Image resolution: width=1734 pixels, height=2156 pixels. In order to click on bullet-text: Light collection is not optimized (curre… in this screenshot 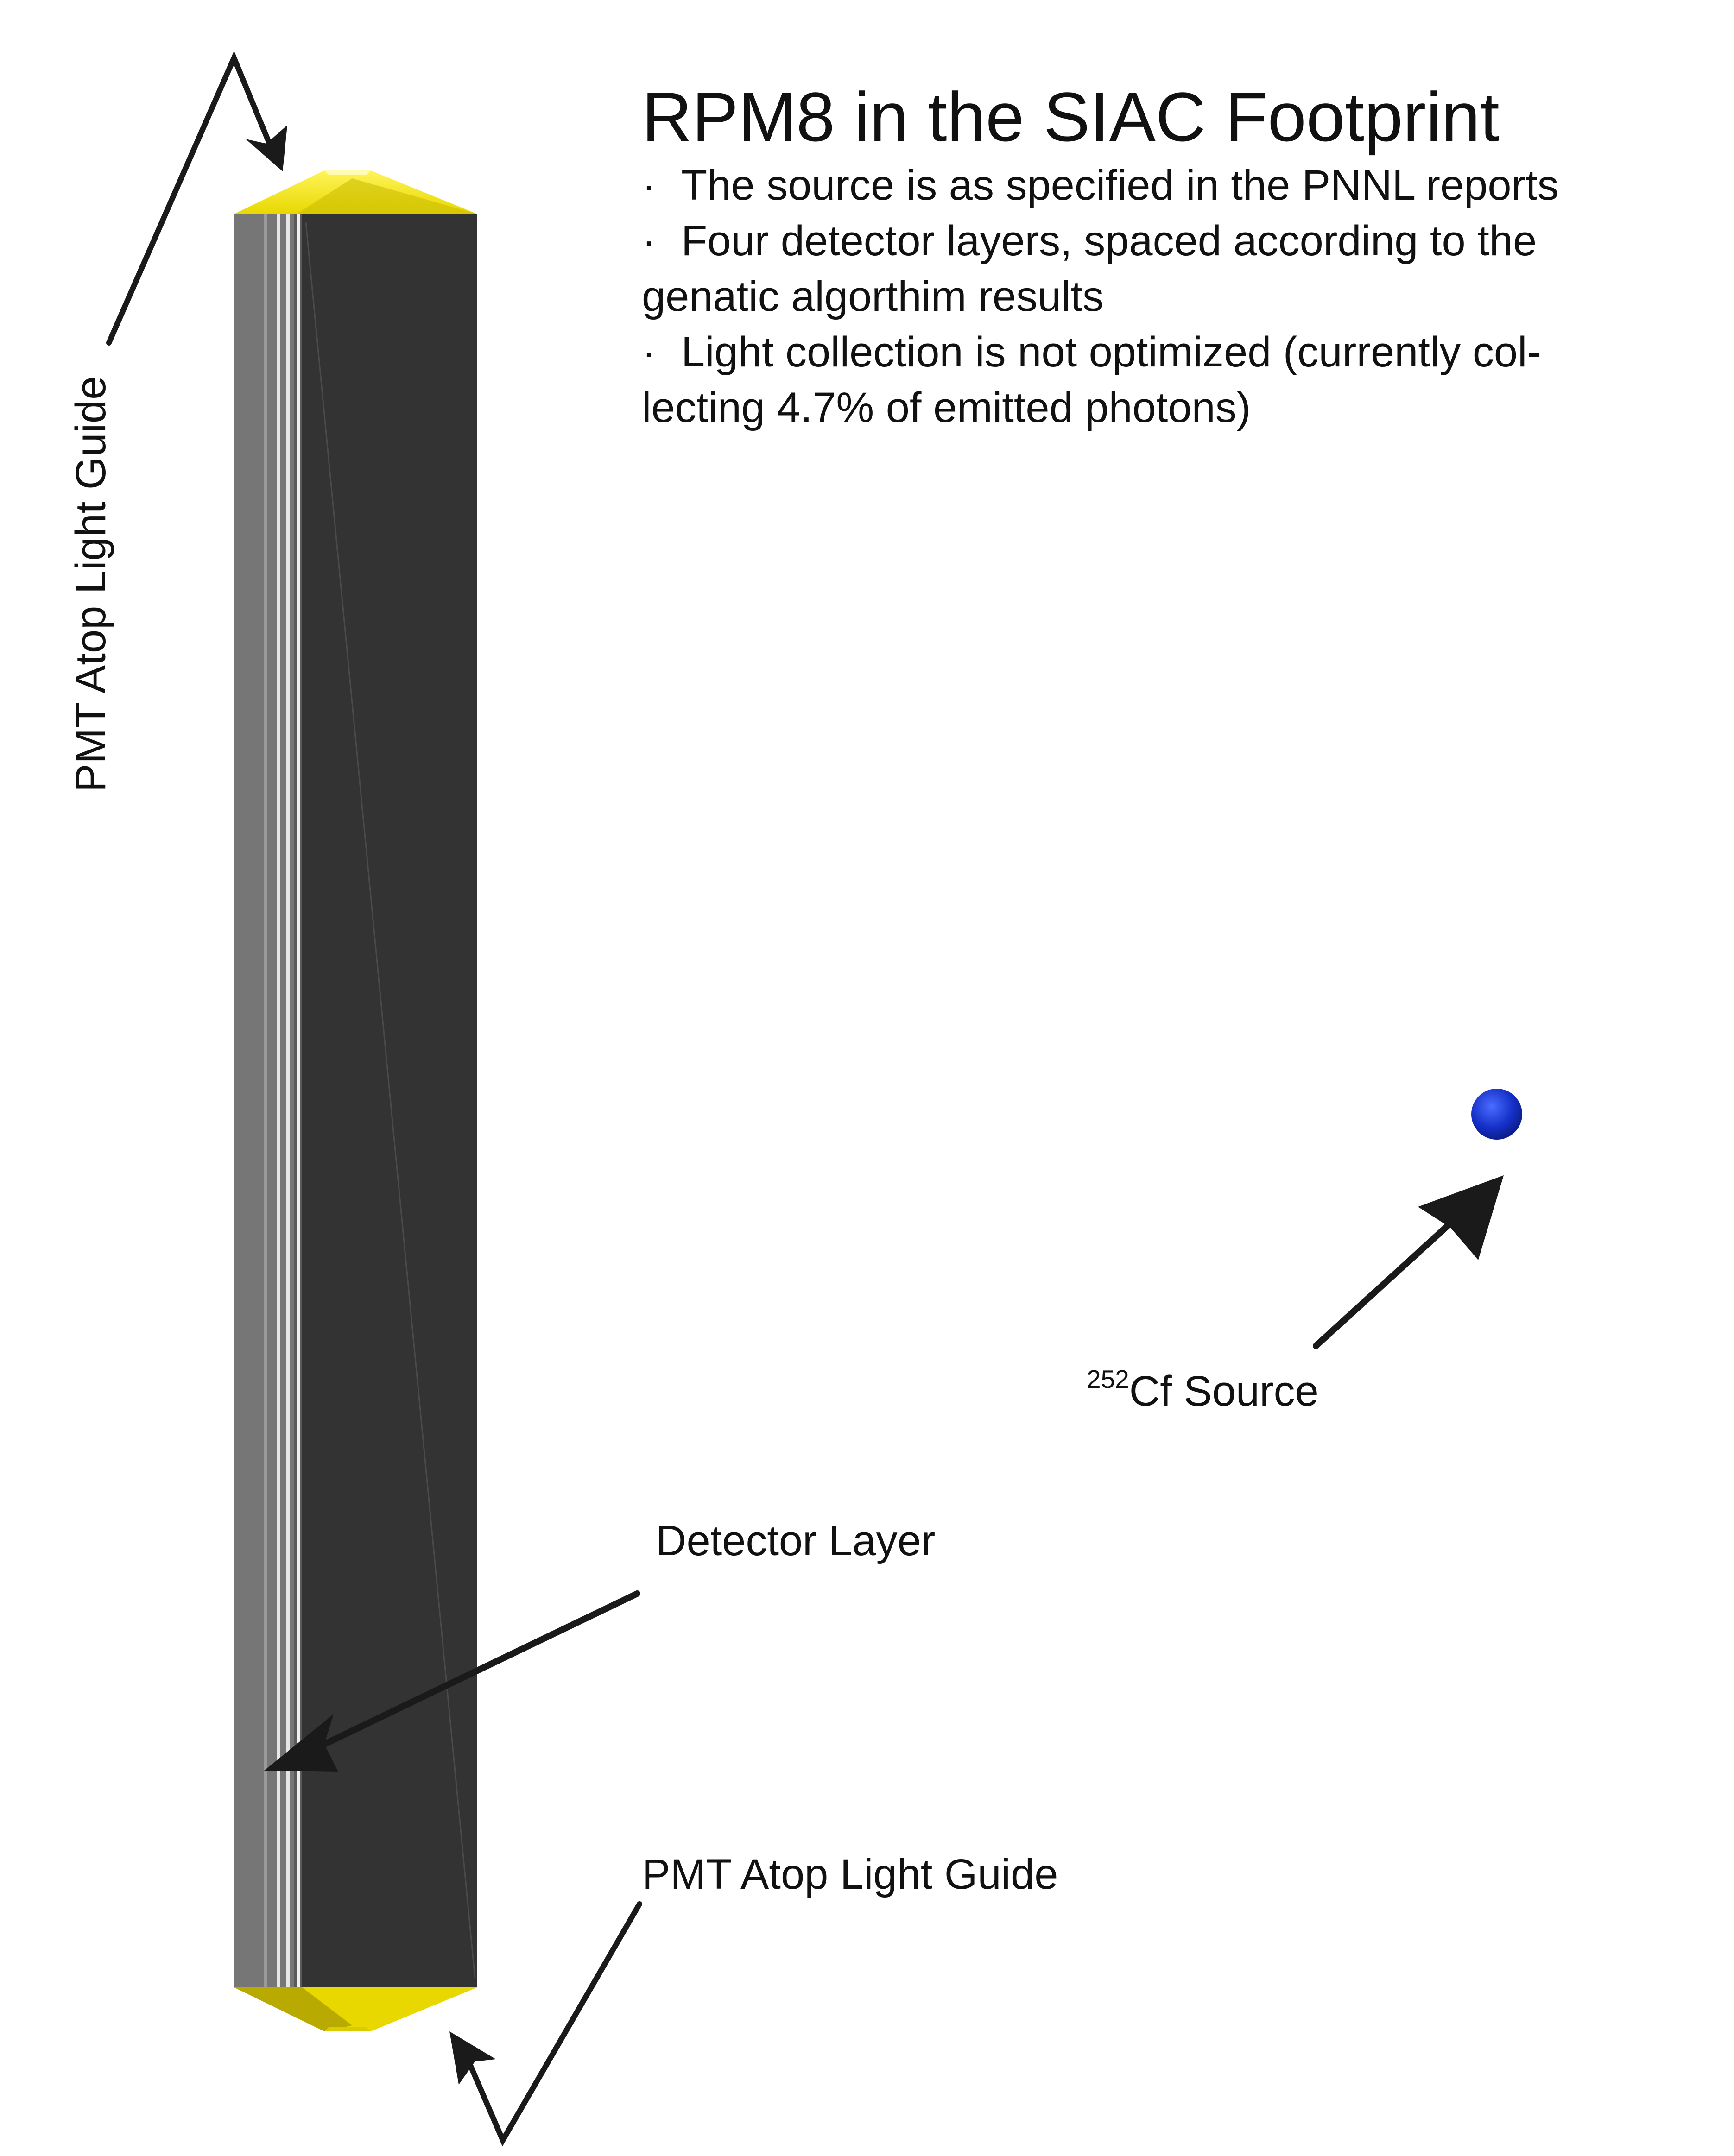, I will do `click(1092, 379)`.